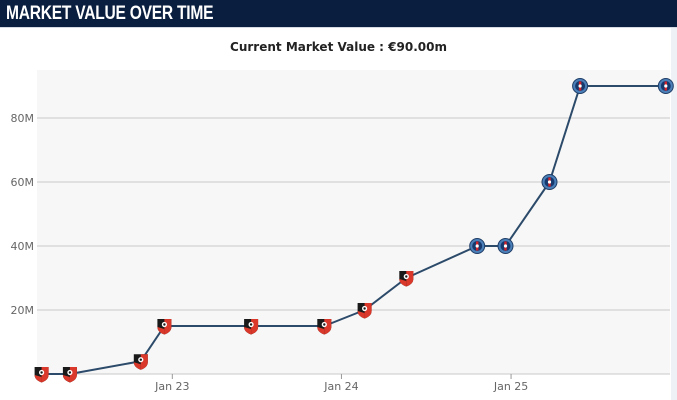 The width and height of the screenshot is (677, 400). What do you see at coordinates (23, 118) in the screenshot?
I see `y-tick-label: 80M` at bounding box center [23, 118].